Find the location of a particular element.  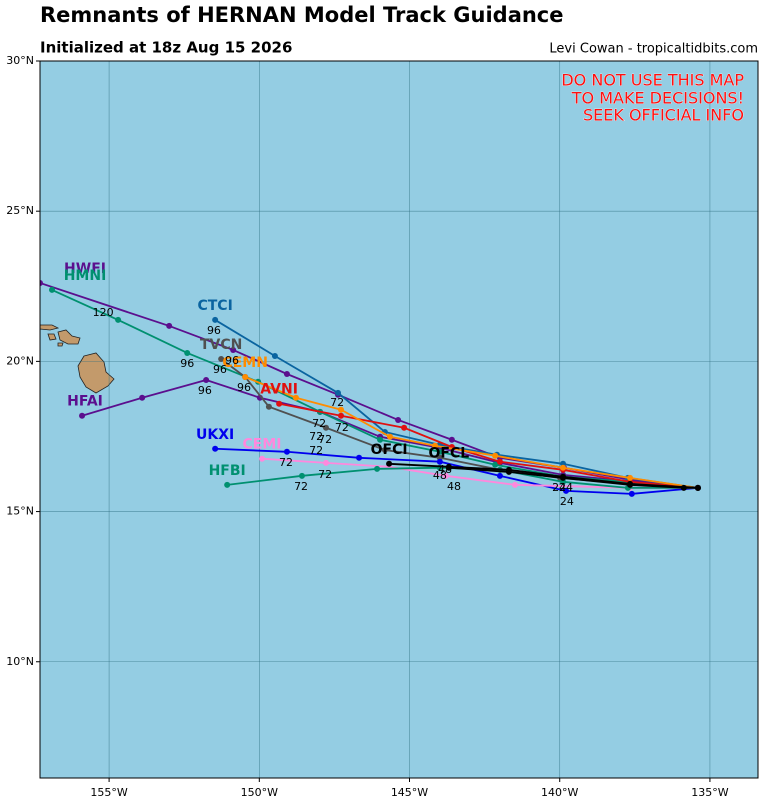

y-tick-label: 15°N is located at coordinates (20, 511).